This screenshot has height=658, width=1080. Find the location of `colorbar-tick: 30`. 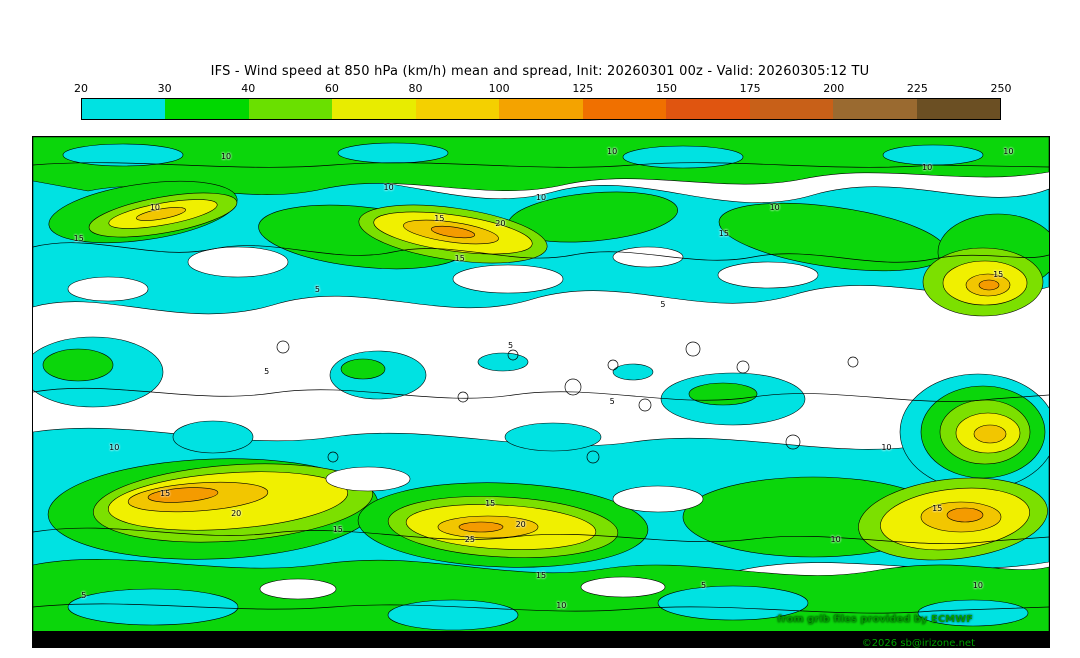

colorbar-tick: 30 is located at coordinates (164, 88).